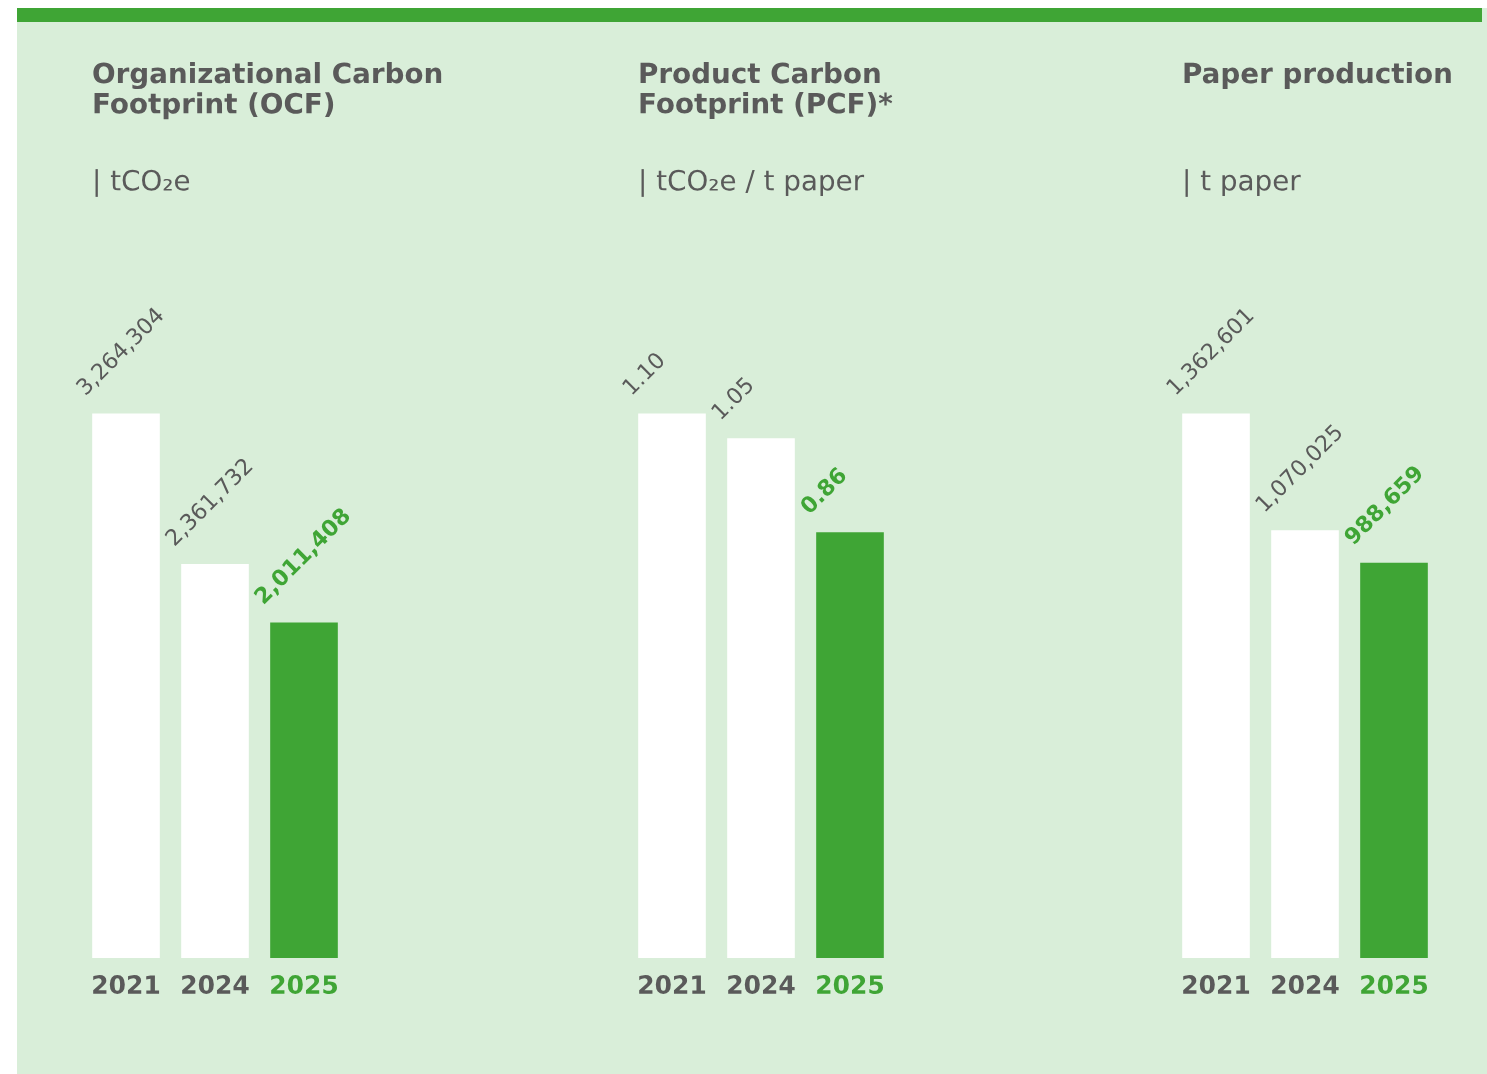 The height and width of the screenshot is (1074, 1487). Describe the element at coordinates (142, 183) in the screenshot. I see `chart-subtitle: | tCO₂e` at that location.